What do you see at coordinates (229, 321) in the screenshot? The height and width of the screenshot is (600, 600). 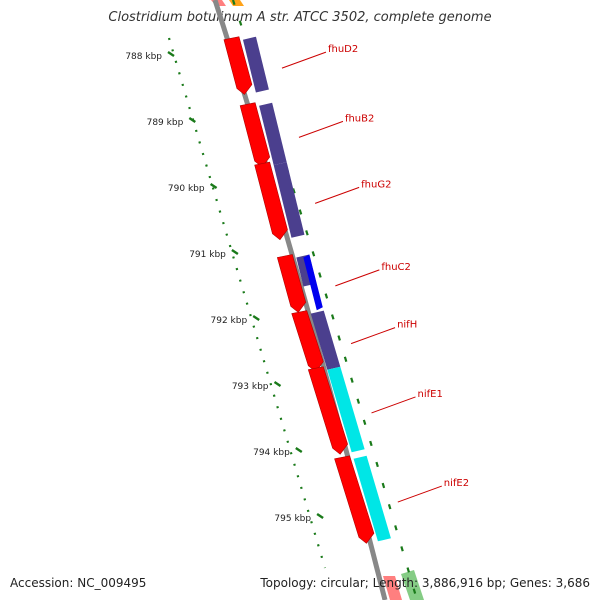 I see `scale-tick-label: 792 kbp` at bounding box center [229, 321].